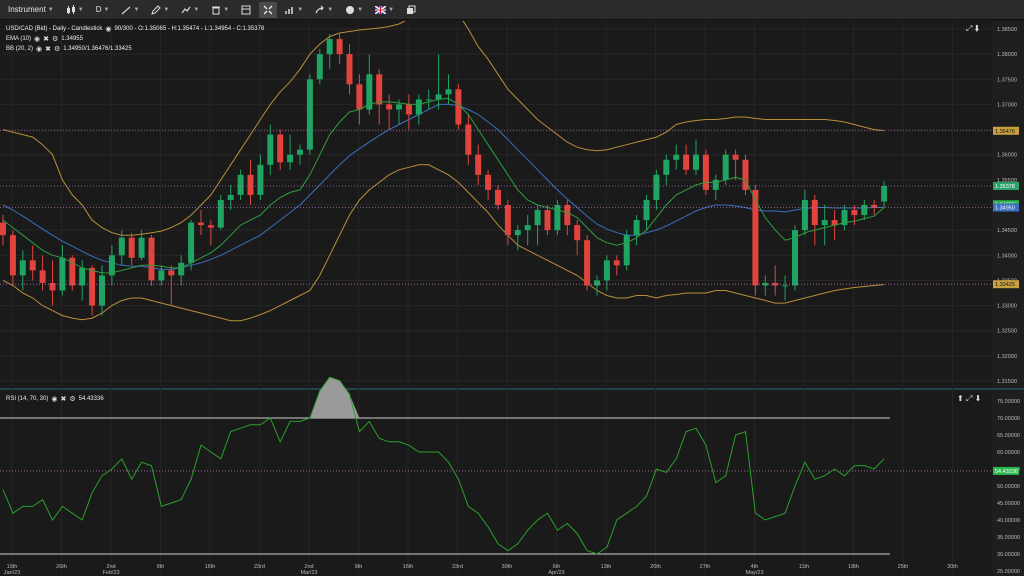 The height and width of the screenshot is (576, 1024). I want to click on period-label: D, so click(98, 9).